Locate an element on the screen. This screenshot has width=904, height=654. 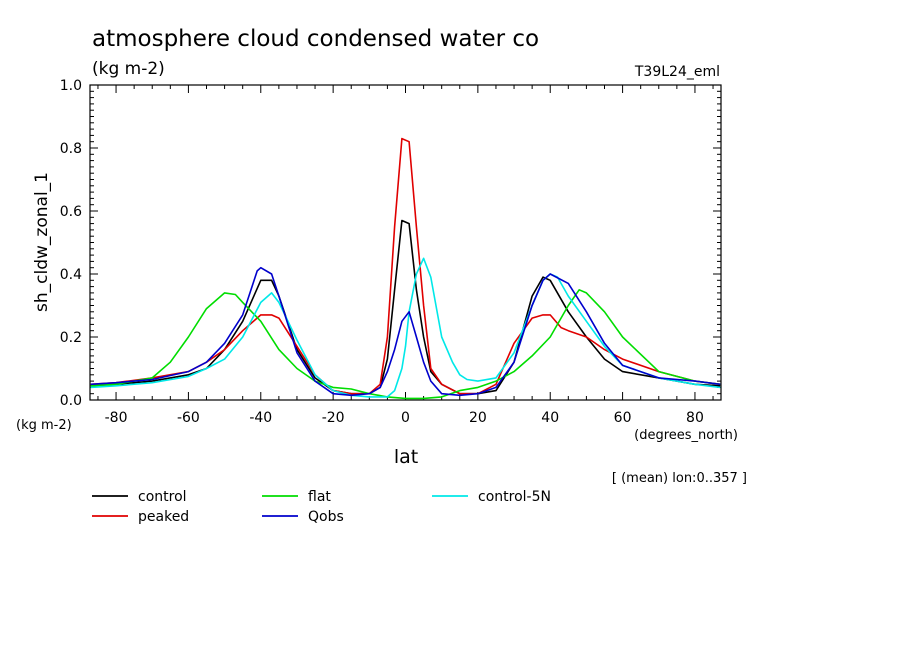
legend-label: Qobs is located at coordinates (326, 517).